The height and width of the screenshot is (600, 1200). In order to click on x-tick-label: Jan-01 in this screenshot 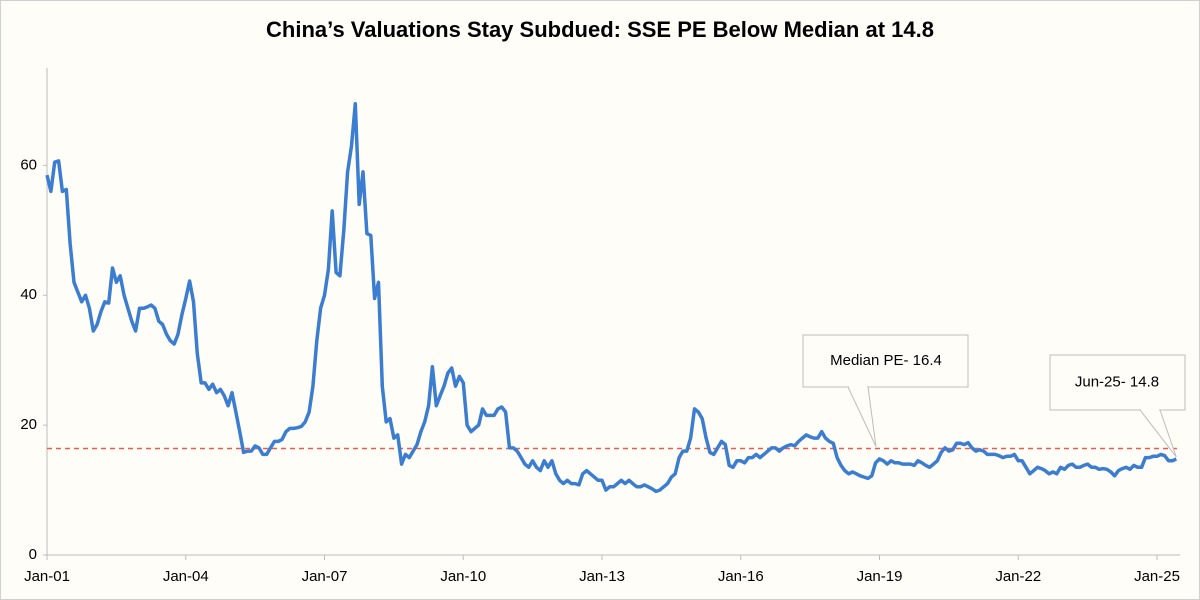, I will do `click(47, 576)`.